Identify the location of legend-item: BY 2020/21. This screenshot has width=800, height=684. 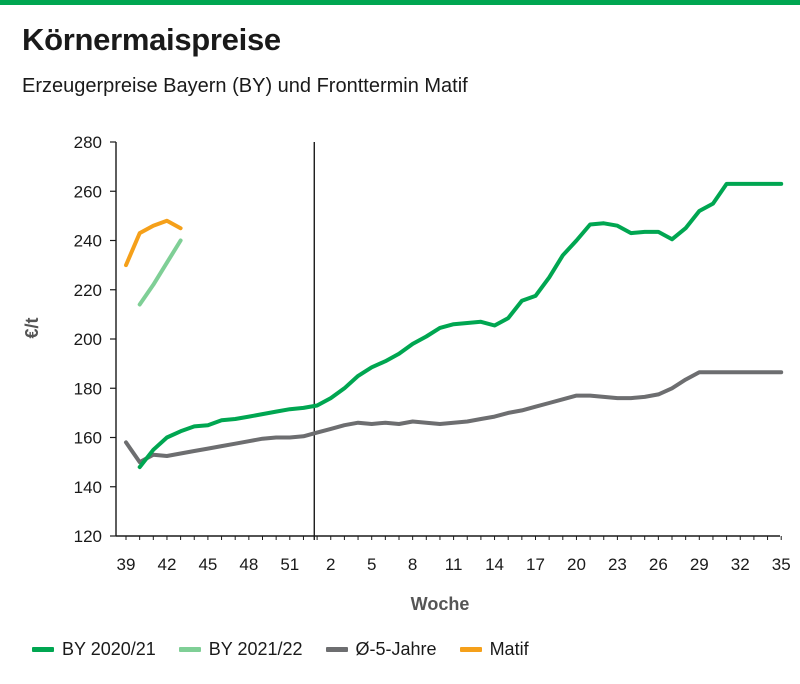
(94, 649).